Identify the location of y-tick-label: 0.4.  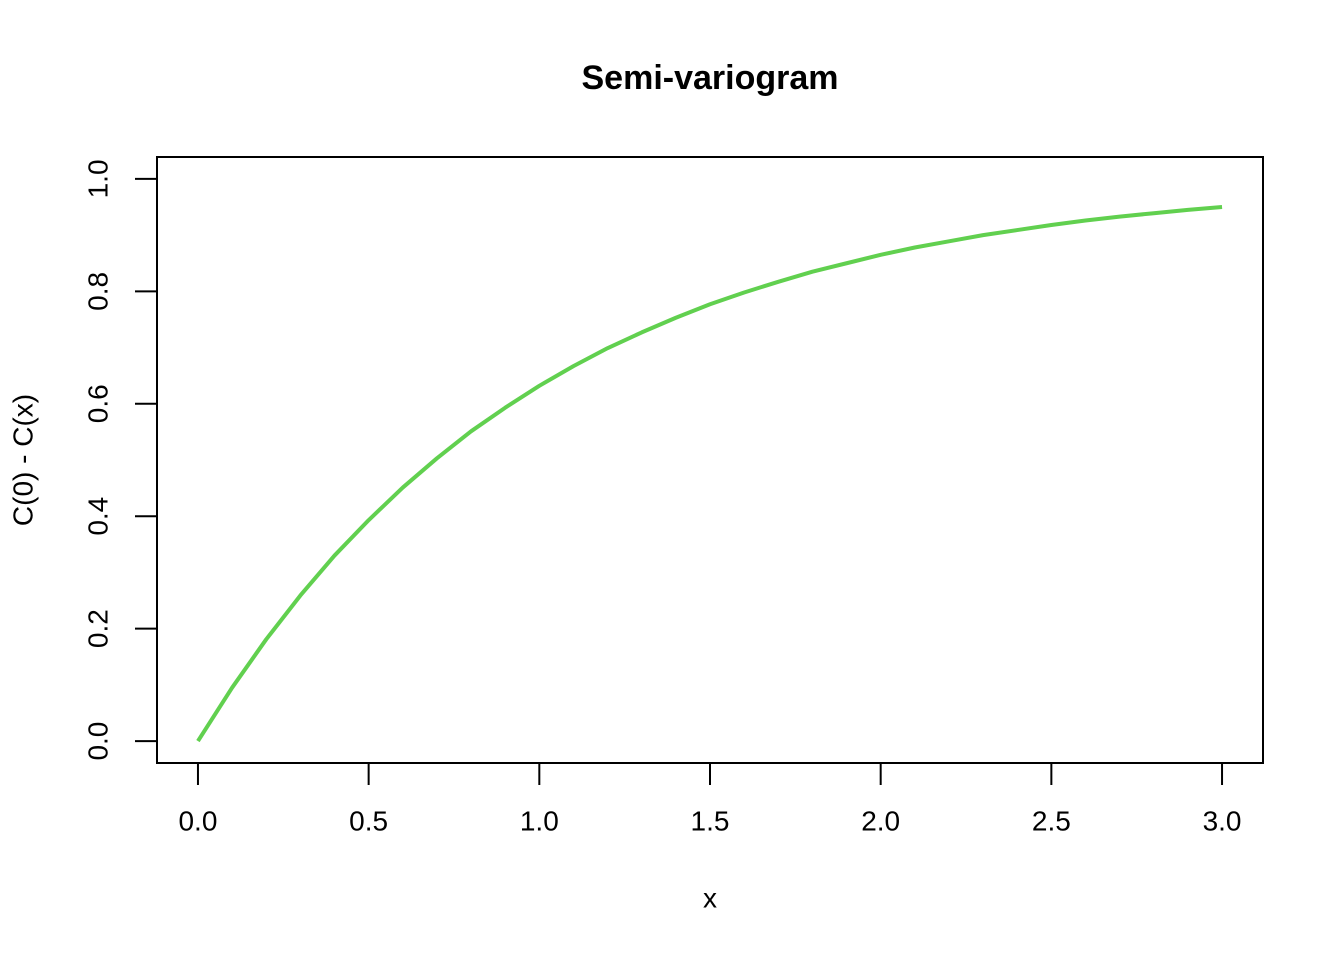
(97, 516).